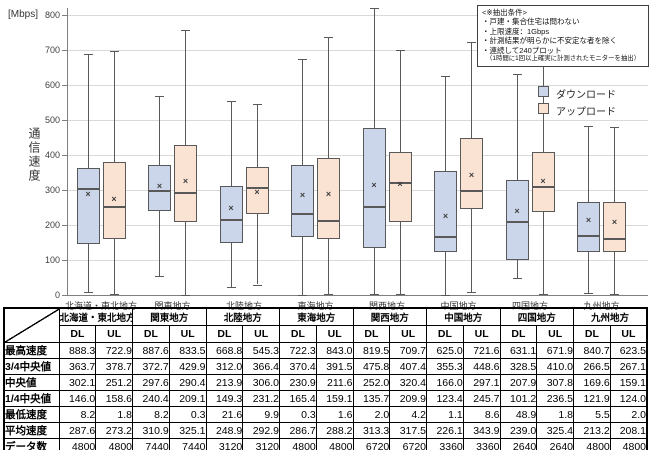 Image resolution: width=650 pixels, height=450 pixels. I want to click on region-header: 四国地方, so click(536, 316).